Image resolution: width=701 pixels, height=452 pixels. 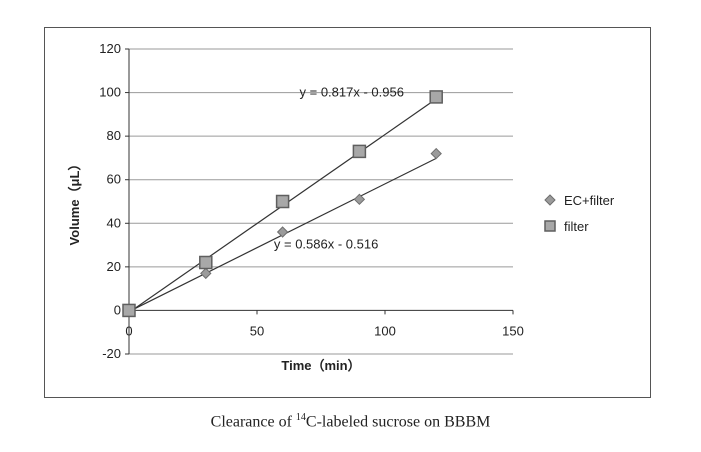 I want to click on x-tick-label: 0, so click(x=128, y=330).